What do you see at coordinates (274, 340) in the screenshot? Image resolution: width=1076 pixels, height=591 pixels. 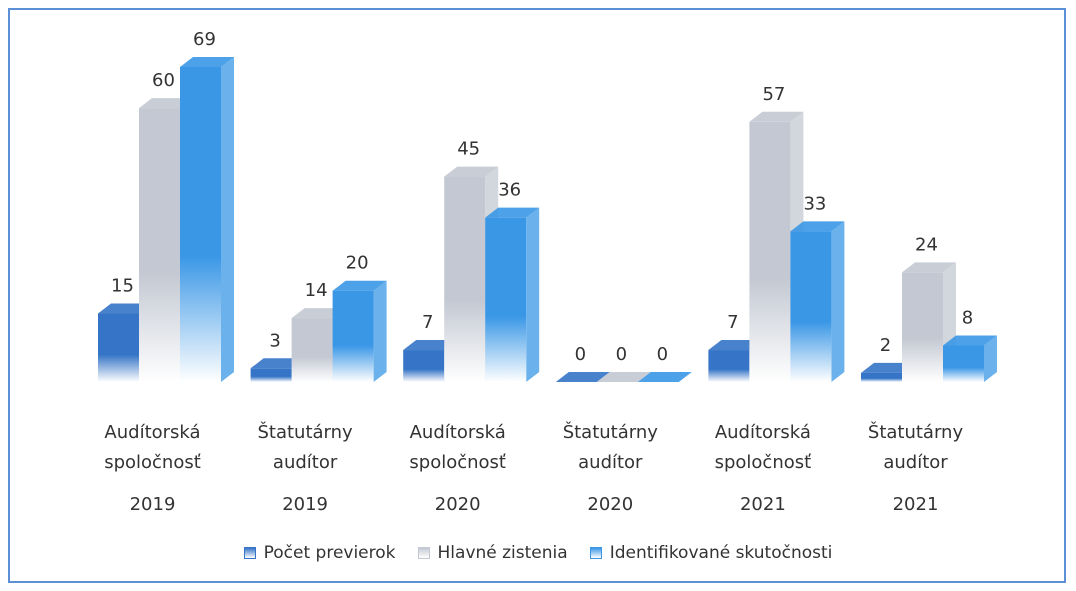 I see `data-label: 3` at bounding box center [274, 340].